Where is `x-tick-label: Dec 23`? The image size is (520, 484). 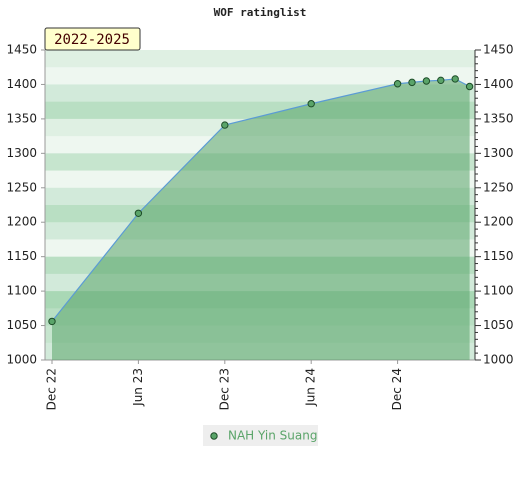 x-tick-label: Dec 23 is located at coordinates (224, 389).